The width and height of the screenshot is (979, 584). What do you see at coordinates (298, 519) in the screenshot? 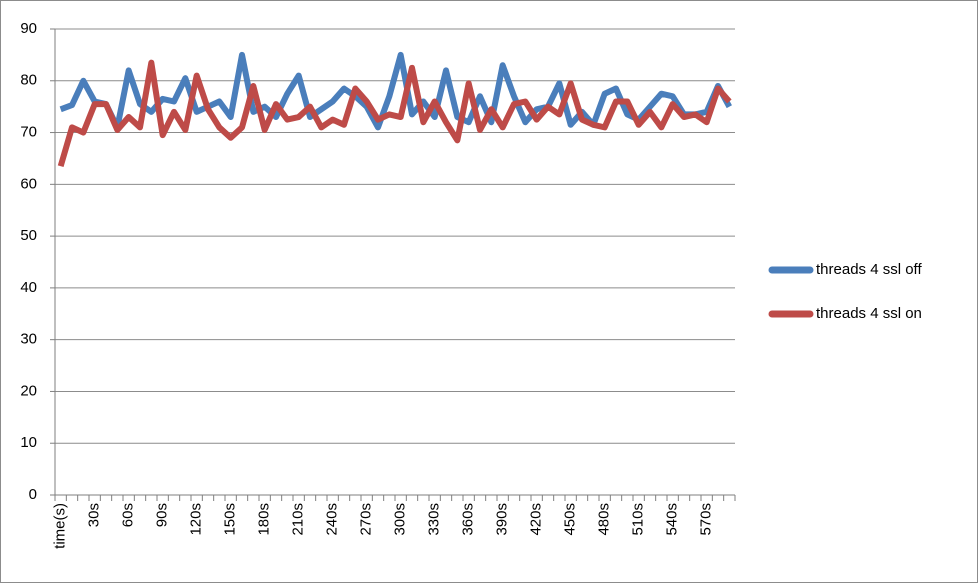
I see `x-tick-label: 210s` at bounding box center [298, 519].